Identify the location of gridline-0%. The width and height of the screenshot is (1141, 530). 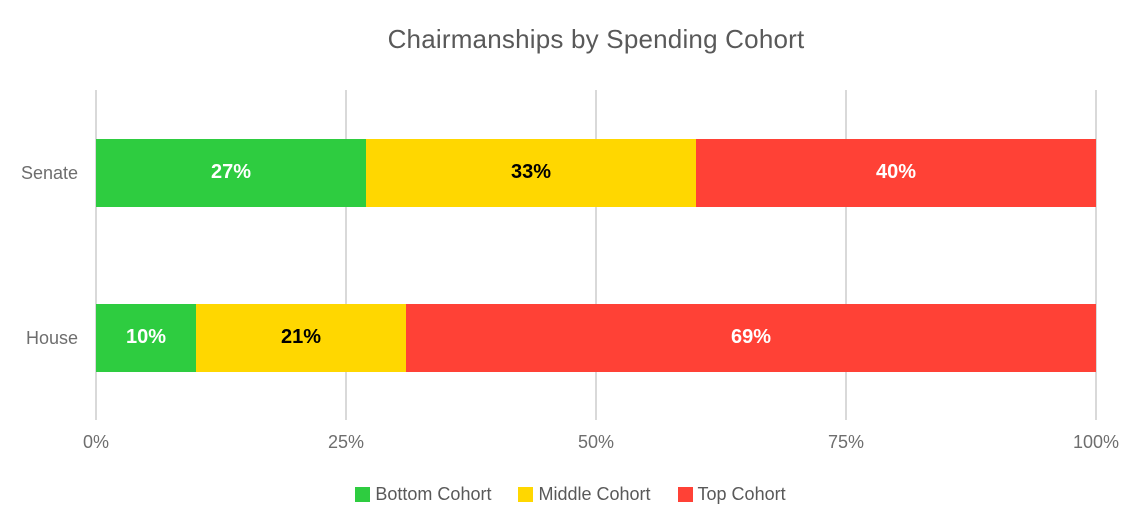
(96, 255).